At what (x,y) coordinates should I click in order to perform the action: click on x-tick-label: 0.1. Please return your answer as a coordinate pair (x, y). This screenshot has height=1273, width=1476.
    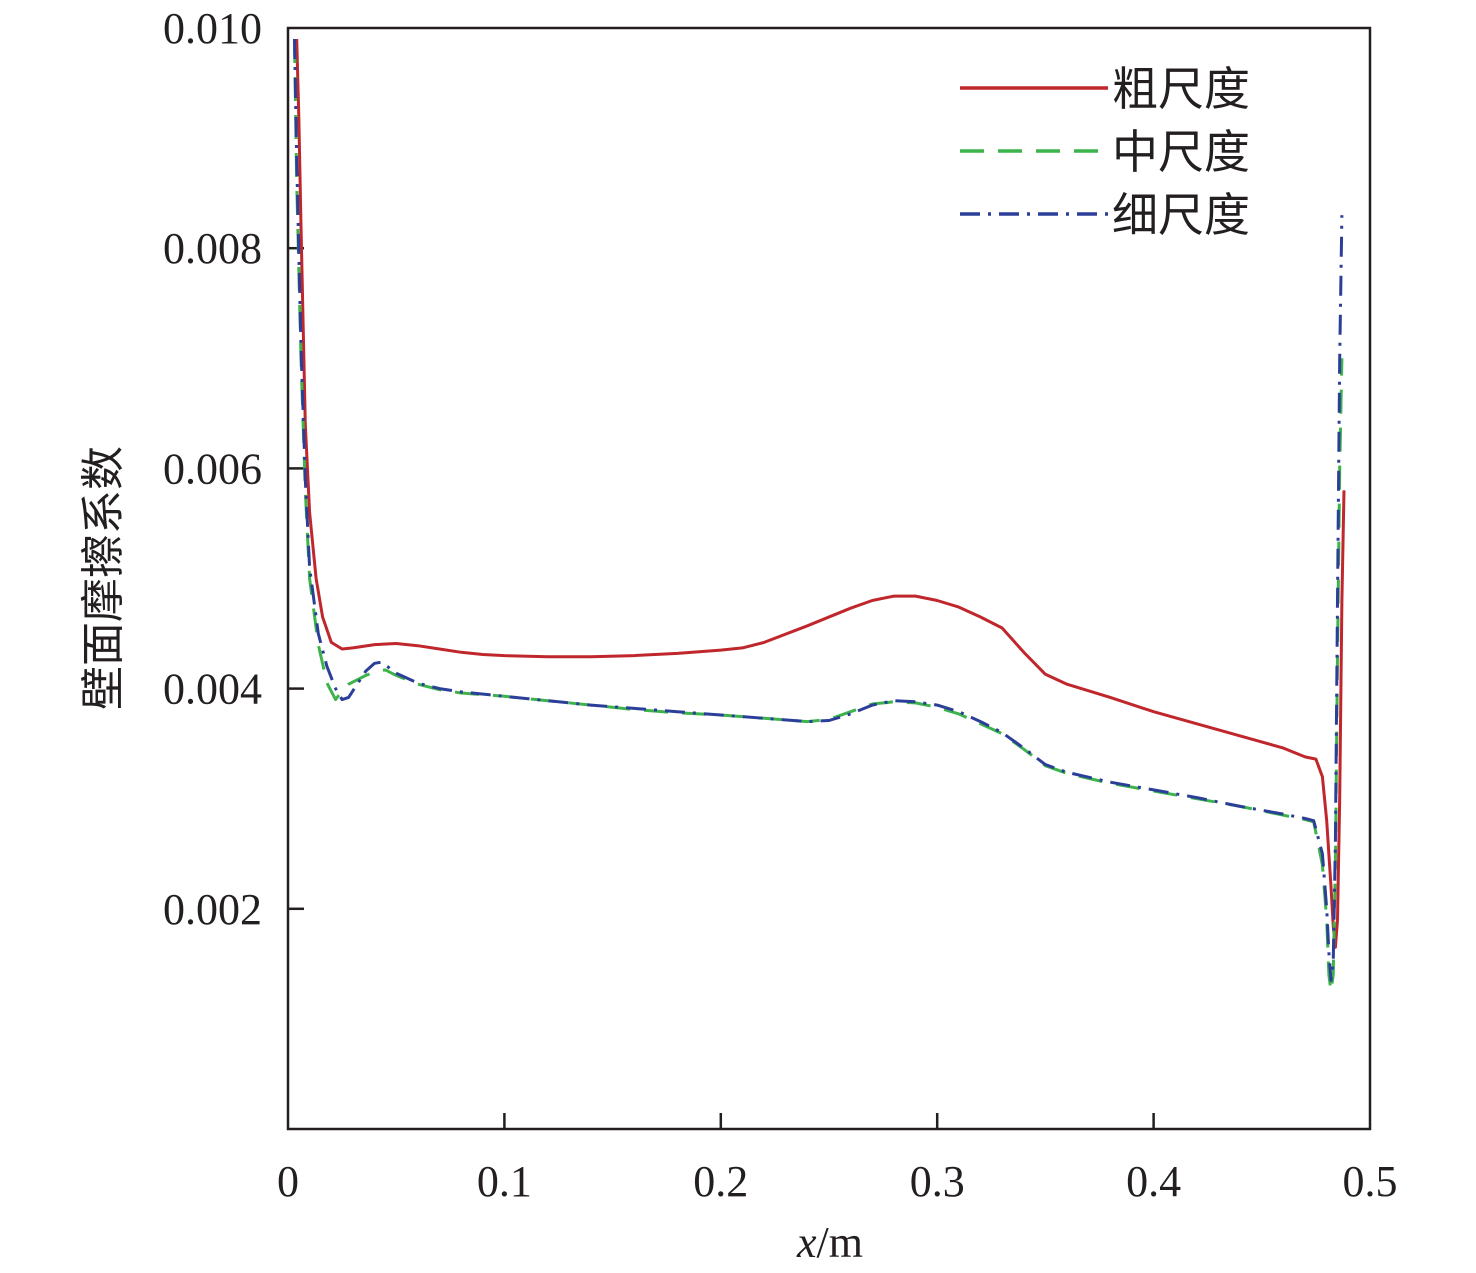
    Looking at the image, I should click on (504, 1181).